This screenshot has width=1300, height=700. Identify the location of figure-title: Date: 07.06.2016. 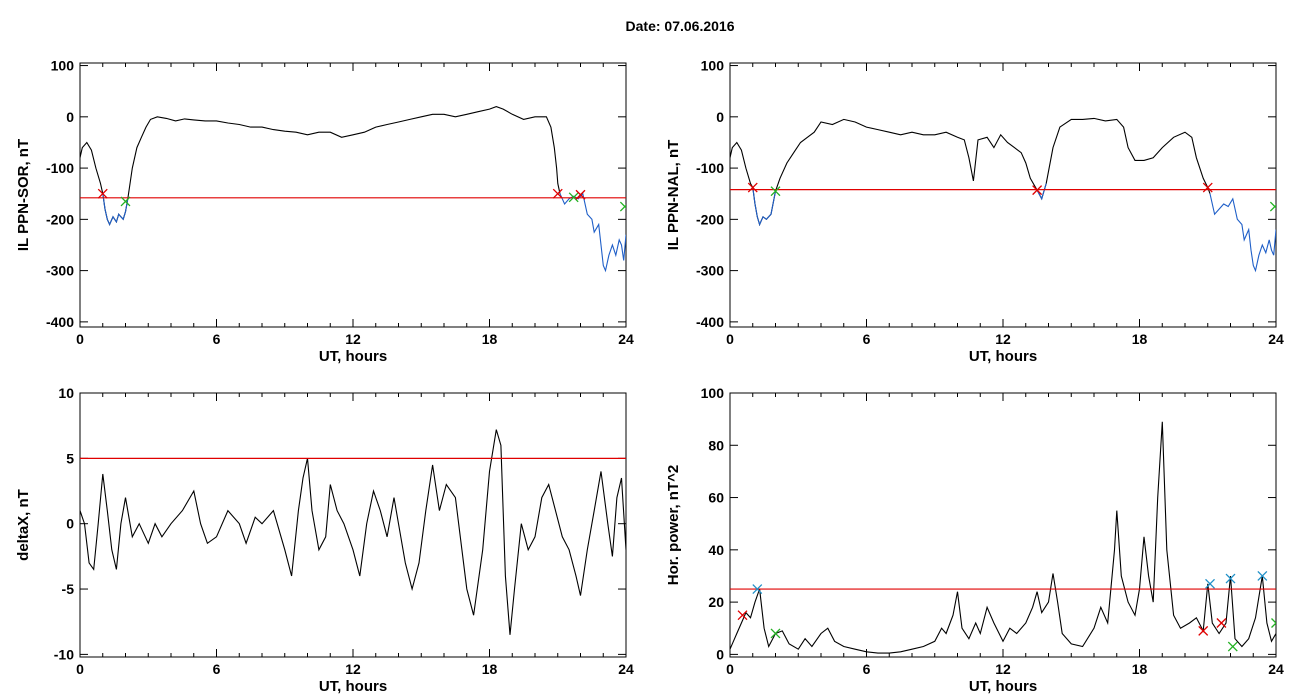
(680, 26).